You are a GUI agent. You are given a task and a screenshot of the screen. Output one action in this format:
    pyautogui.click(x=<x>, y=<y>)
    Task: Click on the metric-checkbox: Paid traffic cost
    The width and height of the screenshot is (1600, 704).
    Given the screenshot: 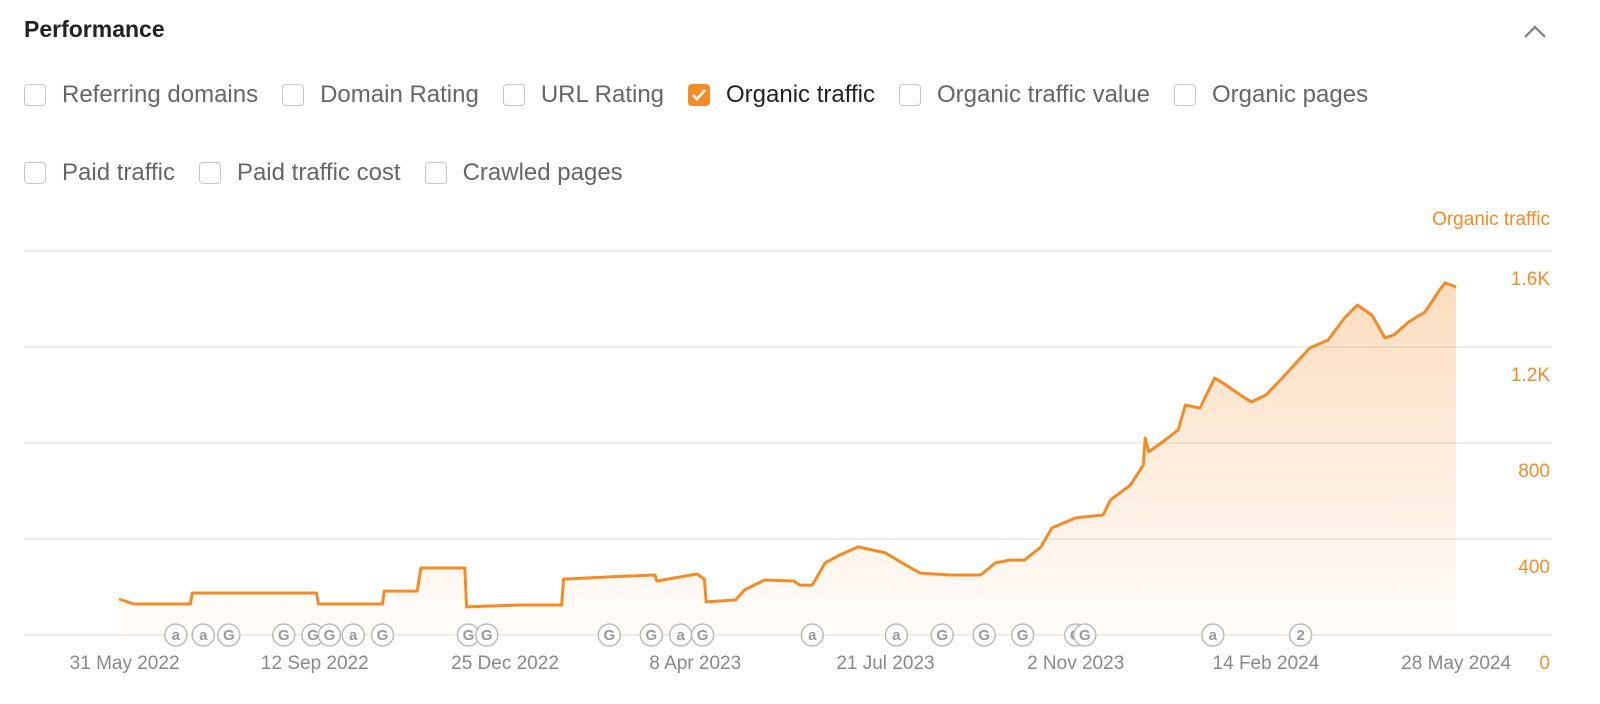 What is the action you would take?
    pyautogui.click(x=299, y=173)
    